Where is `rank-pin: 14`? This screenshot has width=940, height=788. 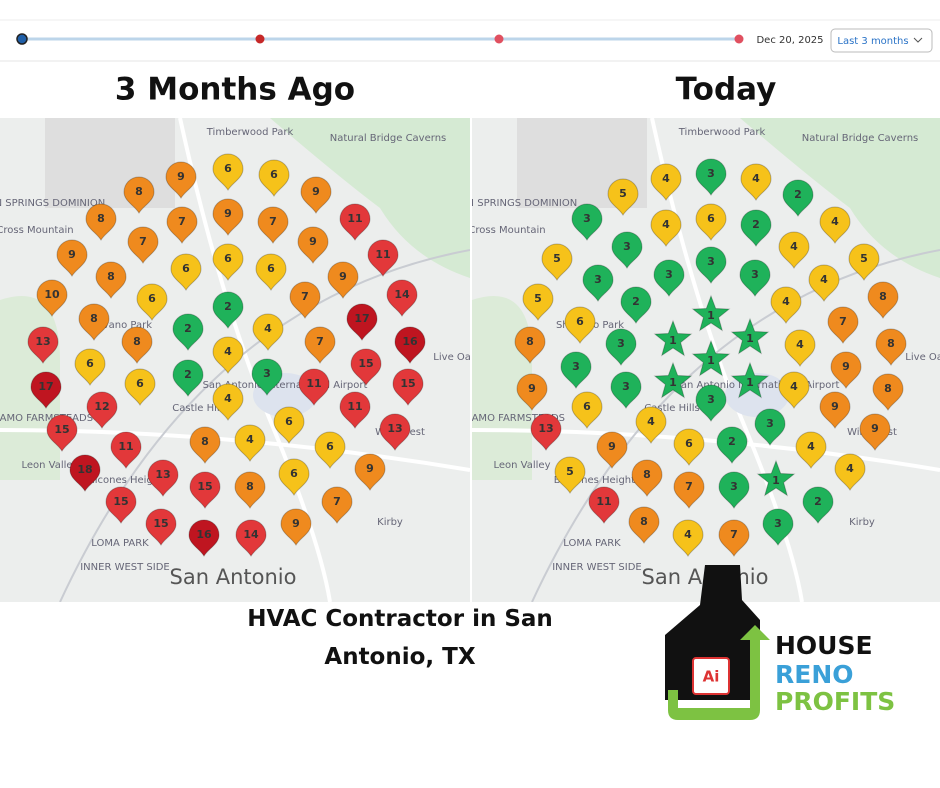
rank-pin: 14 is located at coordinates (402, 298).